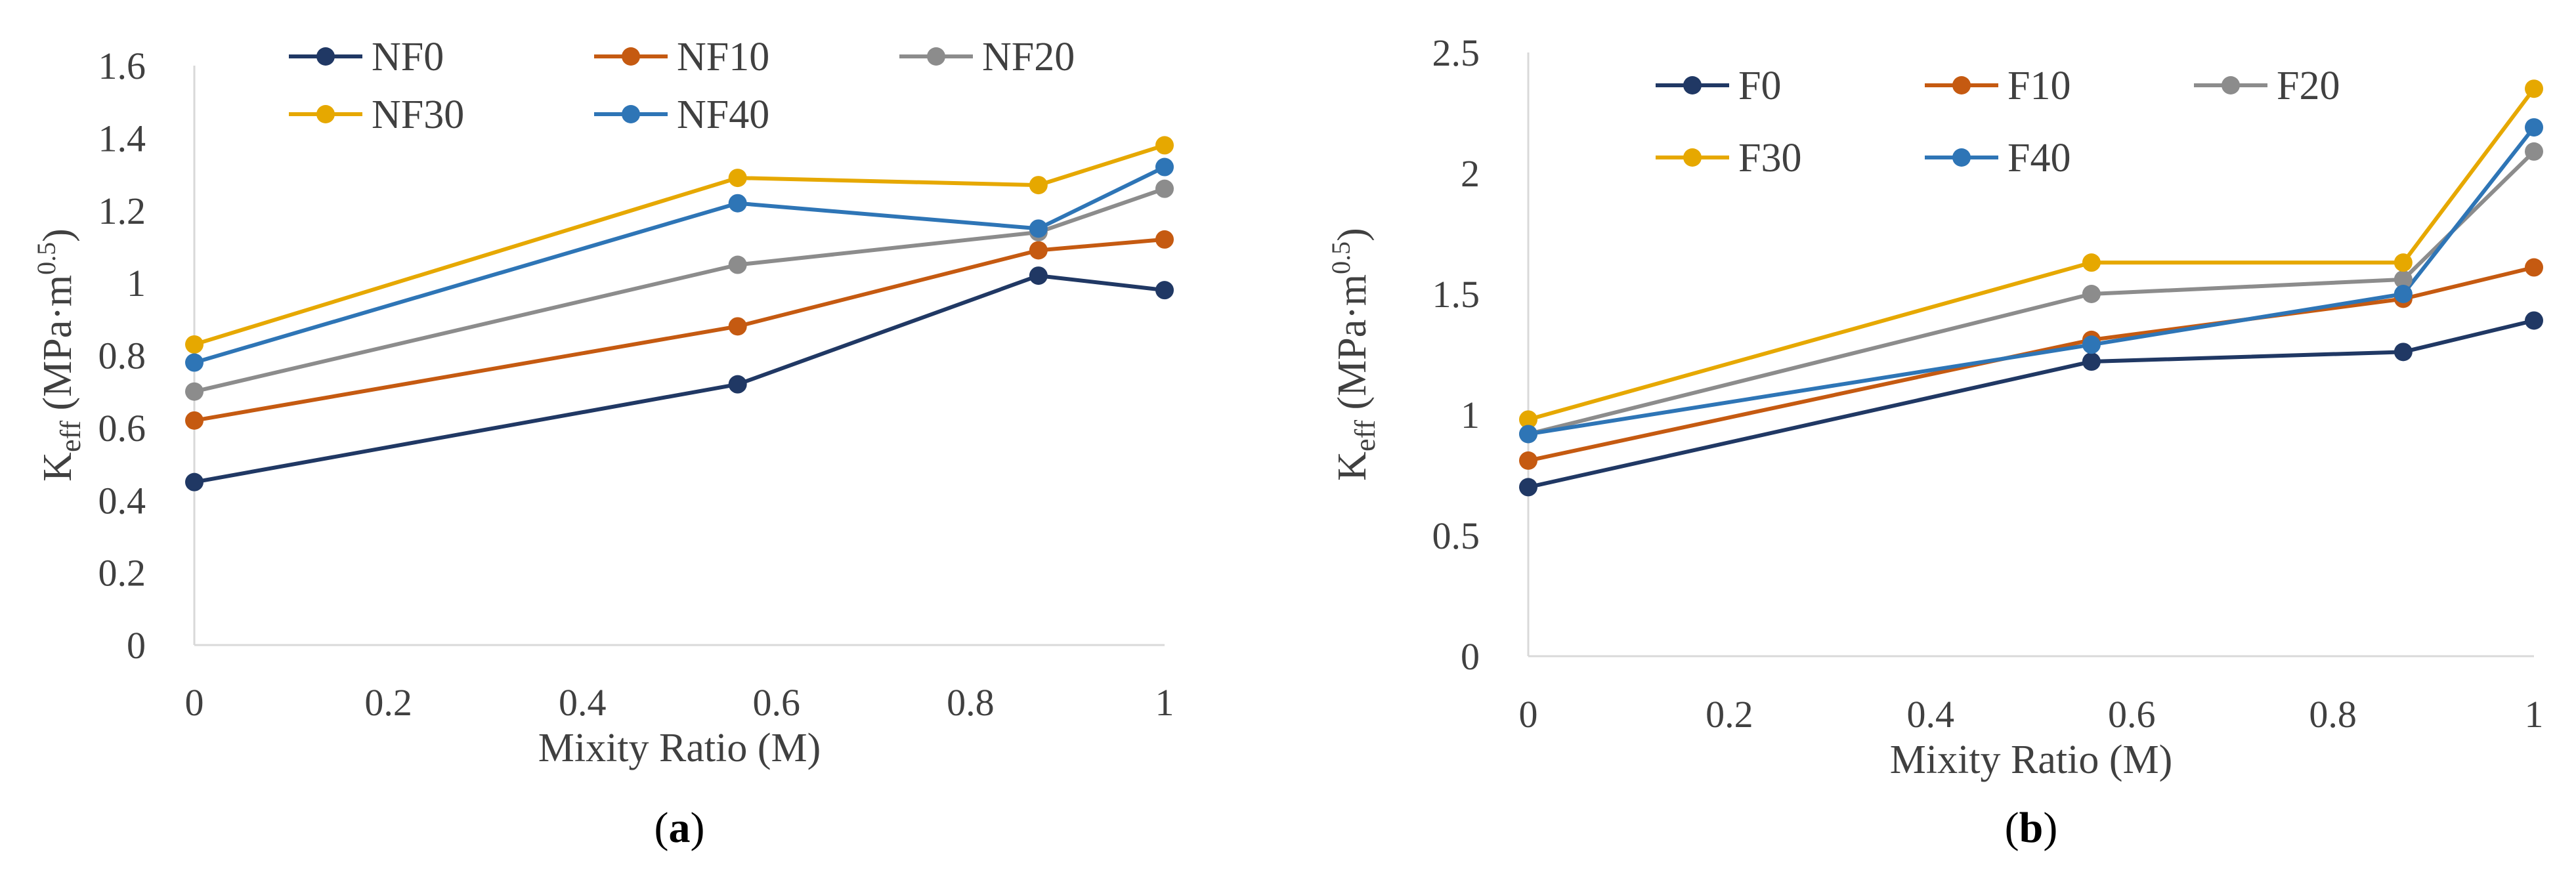 This screenshot has width=2576, height=878. I want to click on y-tick-label: 1.6, so click(122, 66).